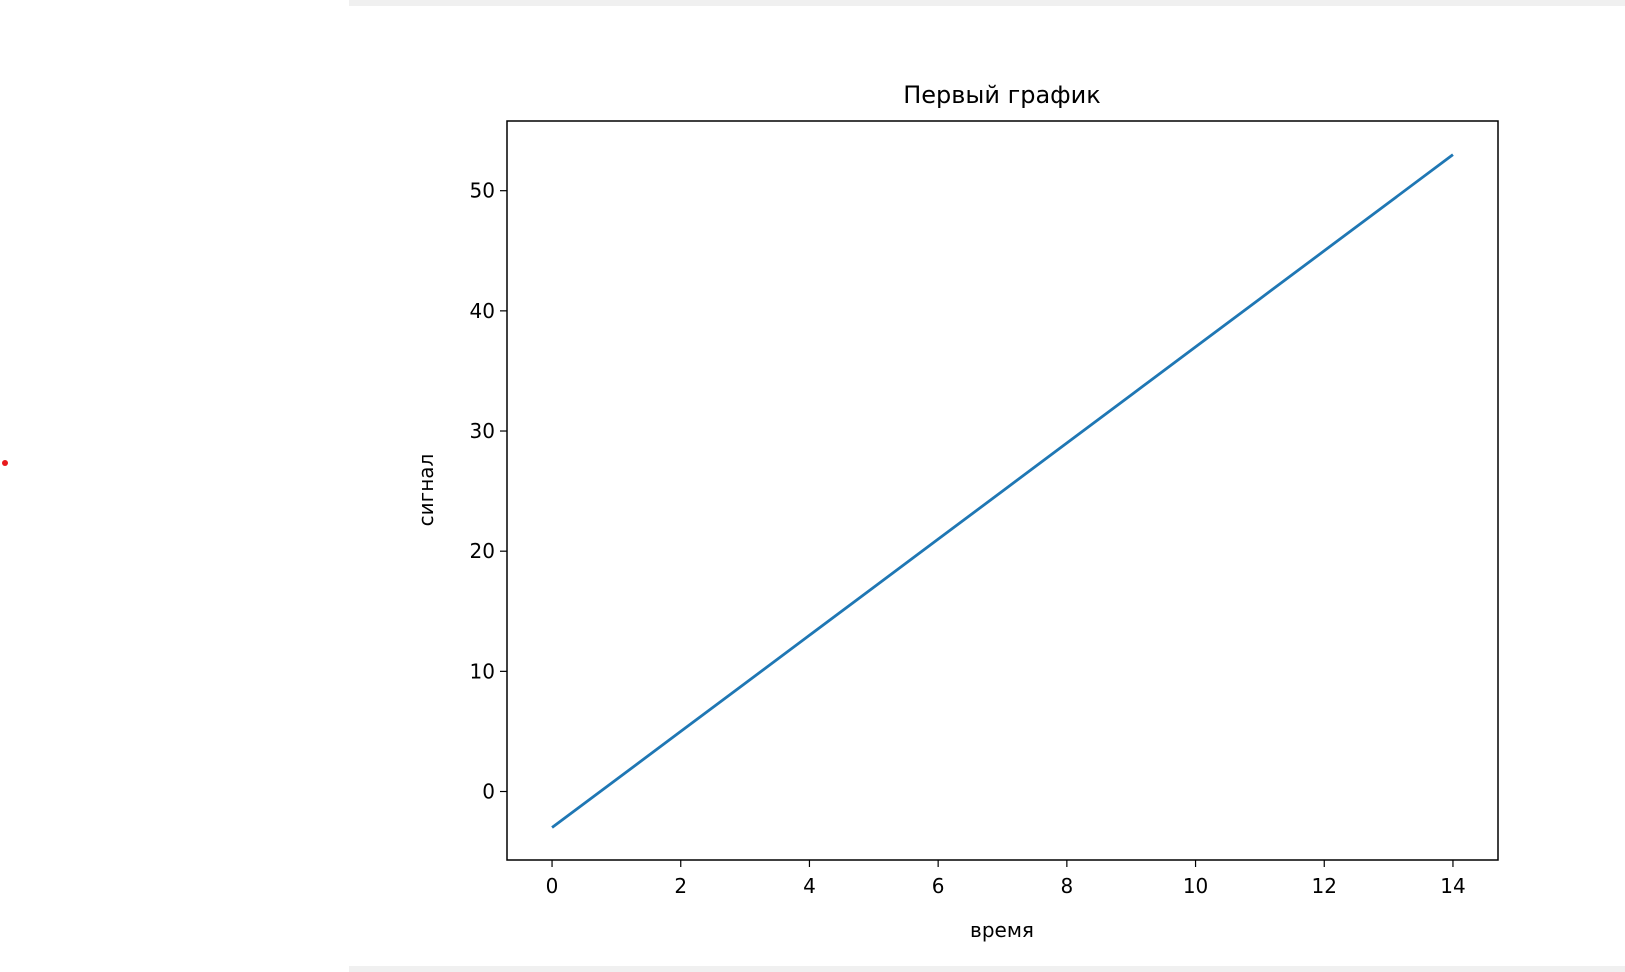 The image size is (1625, 972). What do you see at coordinates (809, 886) in the screenshot?
I see `x-tick-label: 4` at bounding box center [809, 886].